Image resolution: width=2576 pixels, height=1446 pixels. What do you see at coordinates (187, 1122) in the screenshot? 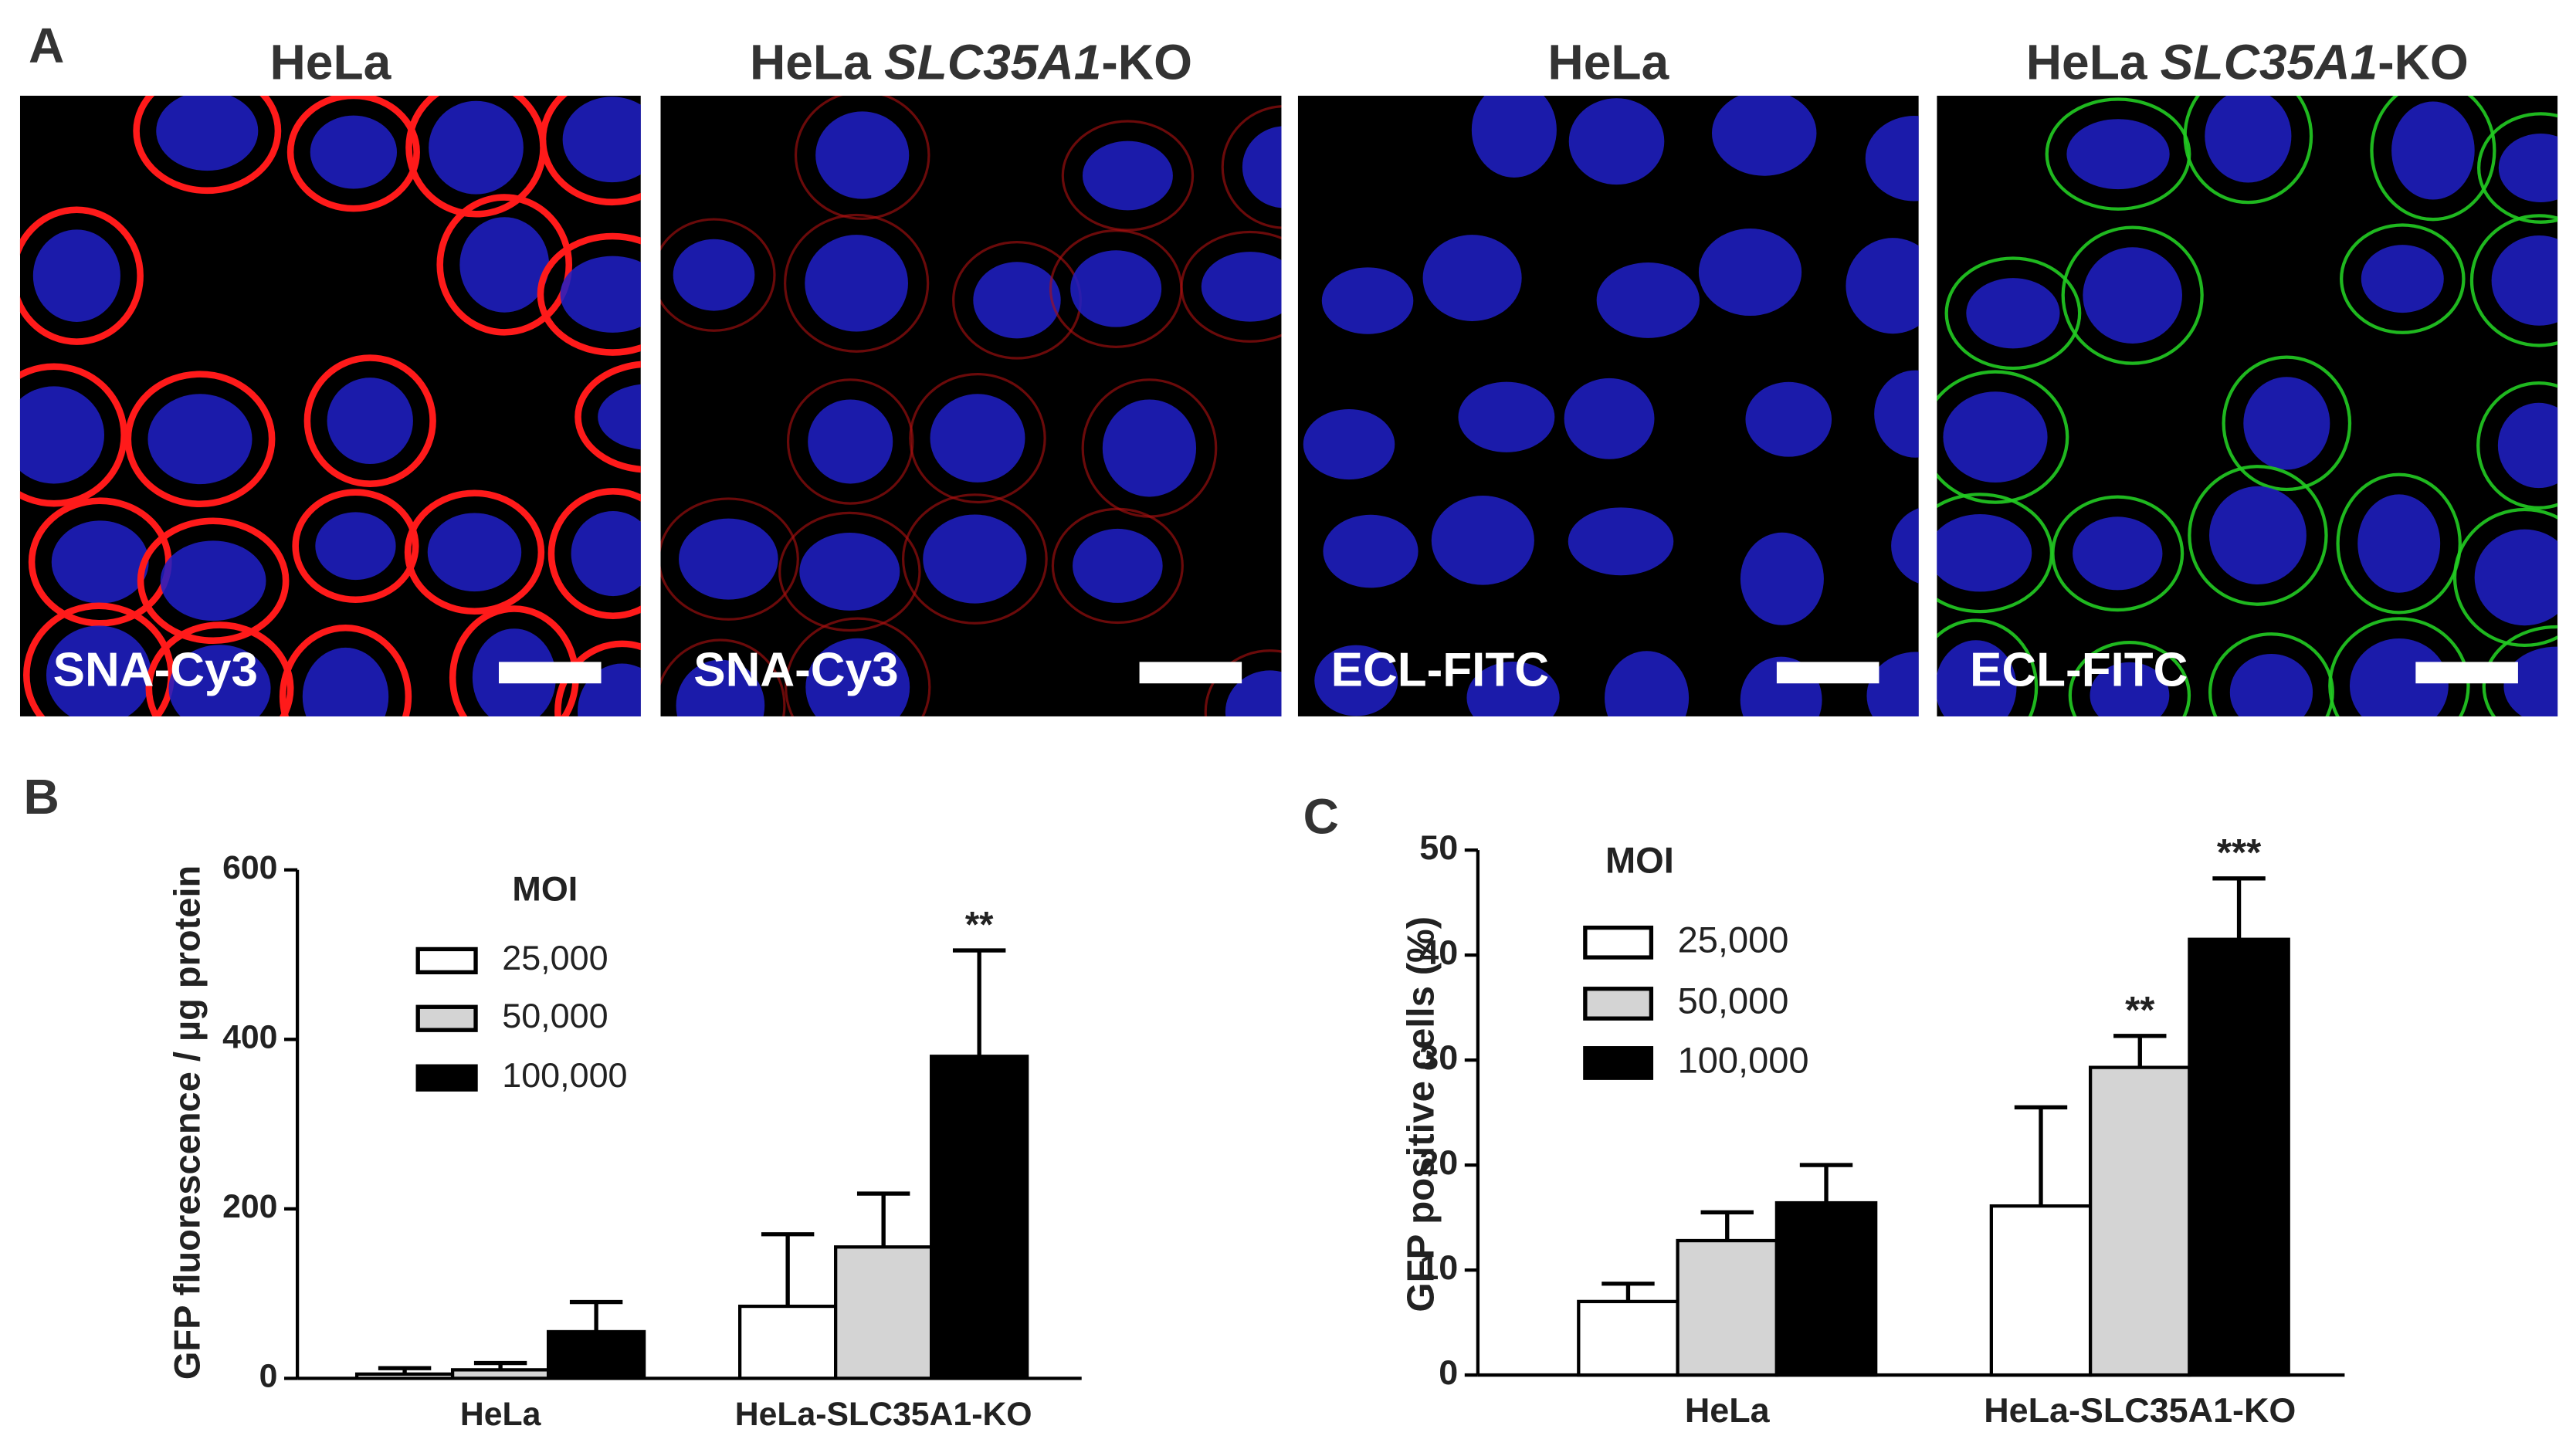
I see `y-axis-label: GFP fluorescence / µg protein` at bounding box center [187, 1122].